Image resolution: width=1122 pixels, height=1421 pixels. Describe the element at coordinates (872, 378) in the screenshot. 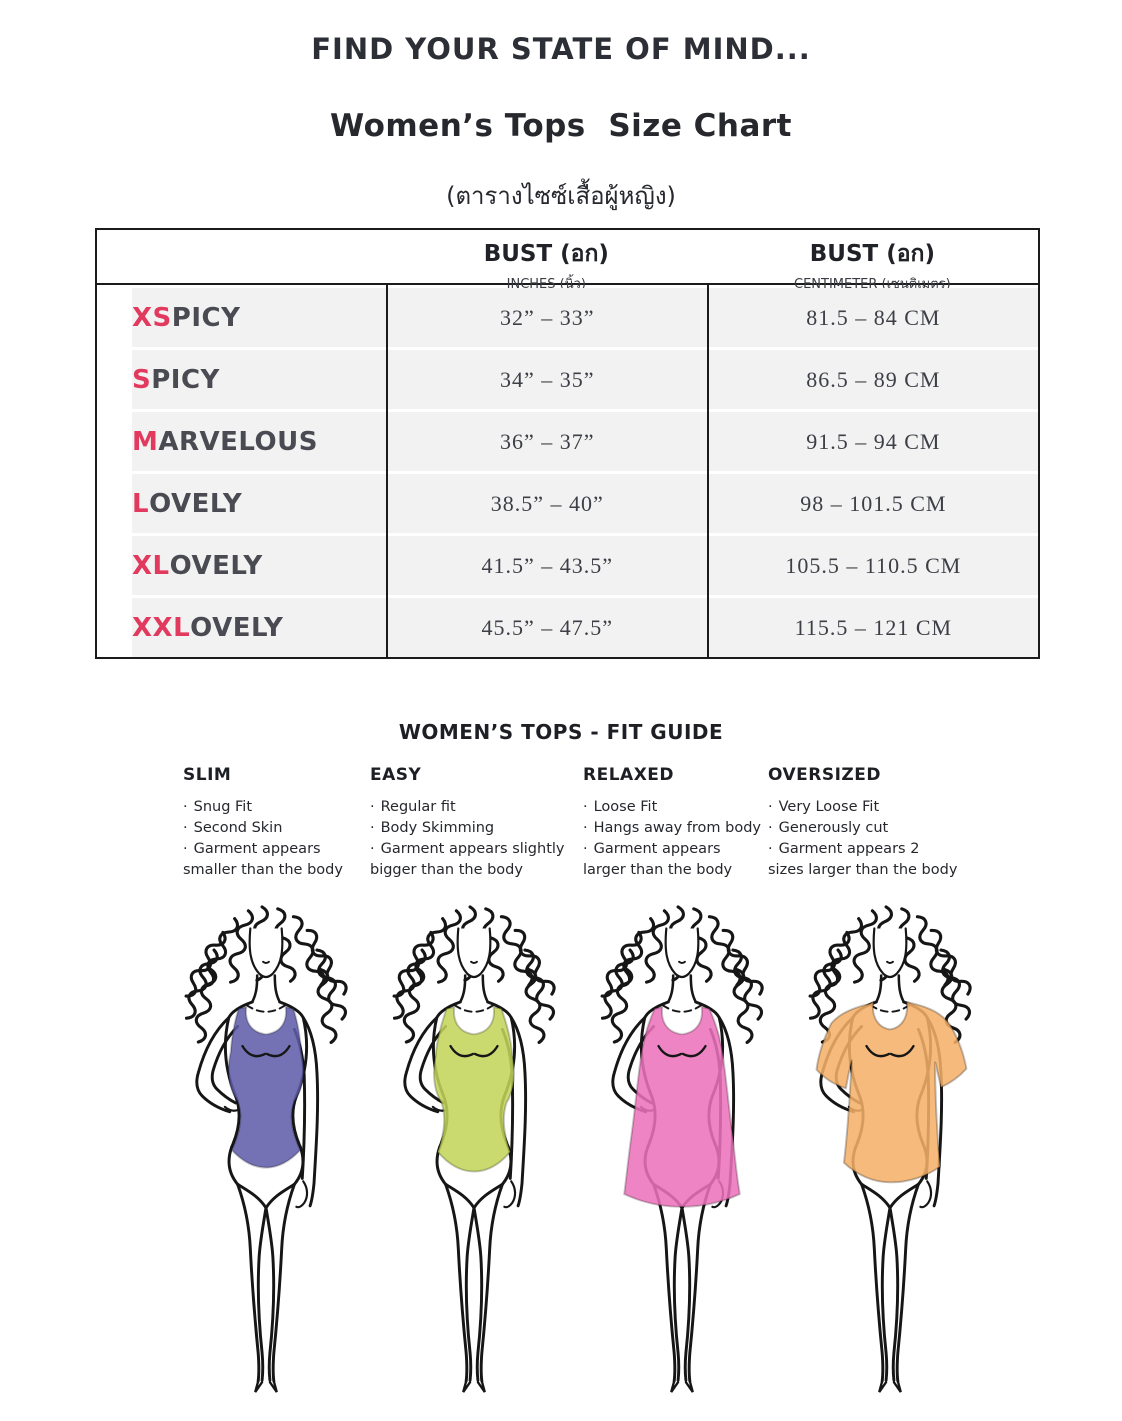

I see `bust-cm-value: 86.5 – 89 CM` at that location.